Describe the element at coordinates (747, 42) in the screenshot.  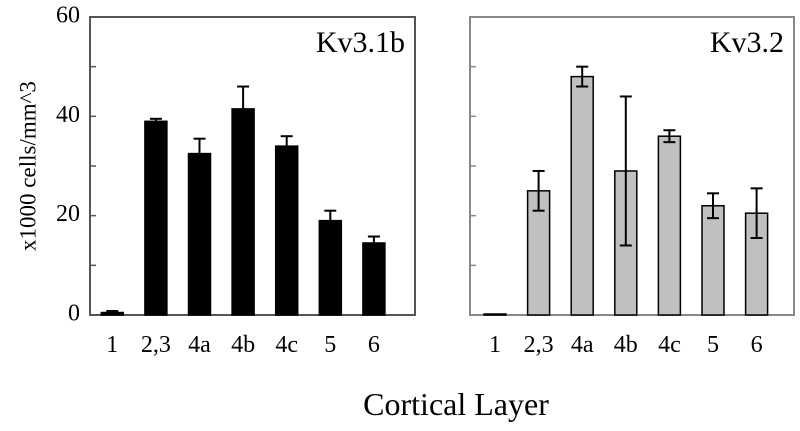
I see `panel-title: Kv3.2` at that location.